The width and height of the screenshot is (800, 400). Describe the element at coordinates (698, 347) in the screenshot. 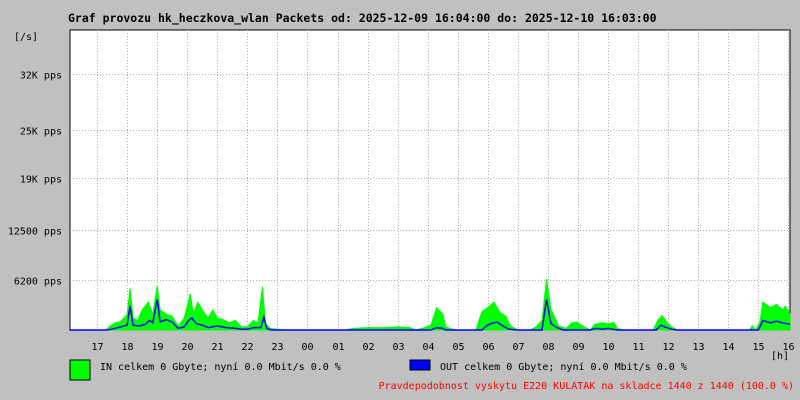

I see `x-tick-label: 13` at that location.